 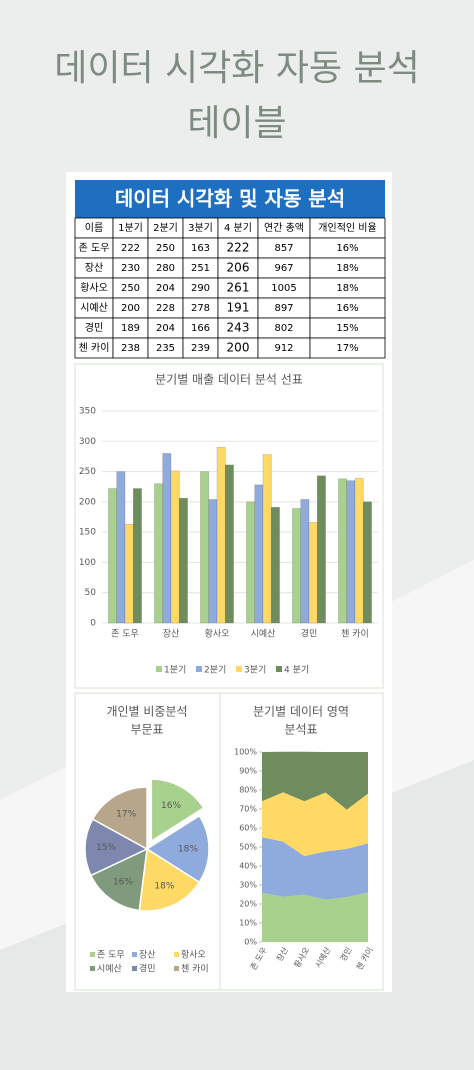 What do you see at coordinates (94, 288) in the screenshot?
I see `table-text: 황사오` at bounding box center [94, 288].